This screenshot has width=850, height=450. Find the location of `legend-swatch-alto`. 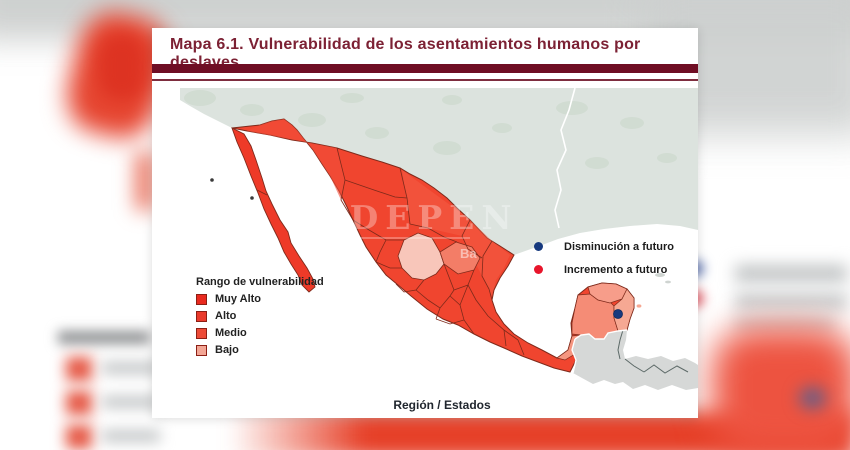

legend-swatch-alto is located at coordinates (201, 316).